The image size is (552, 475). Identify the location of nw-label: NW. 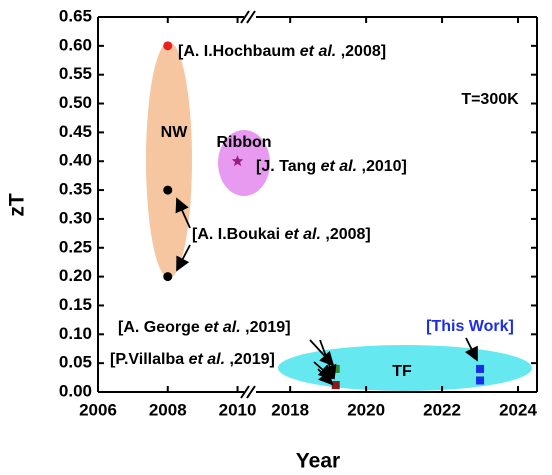
(175, 132).